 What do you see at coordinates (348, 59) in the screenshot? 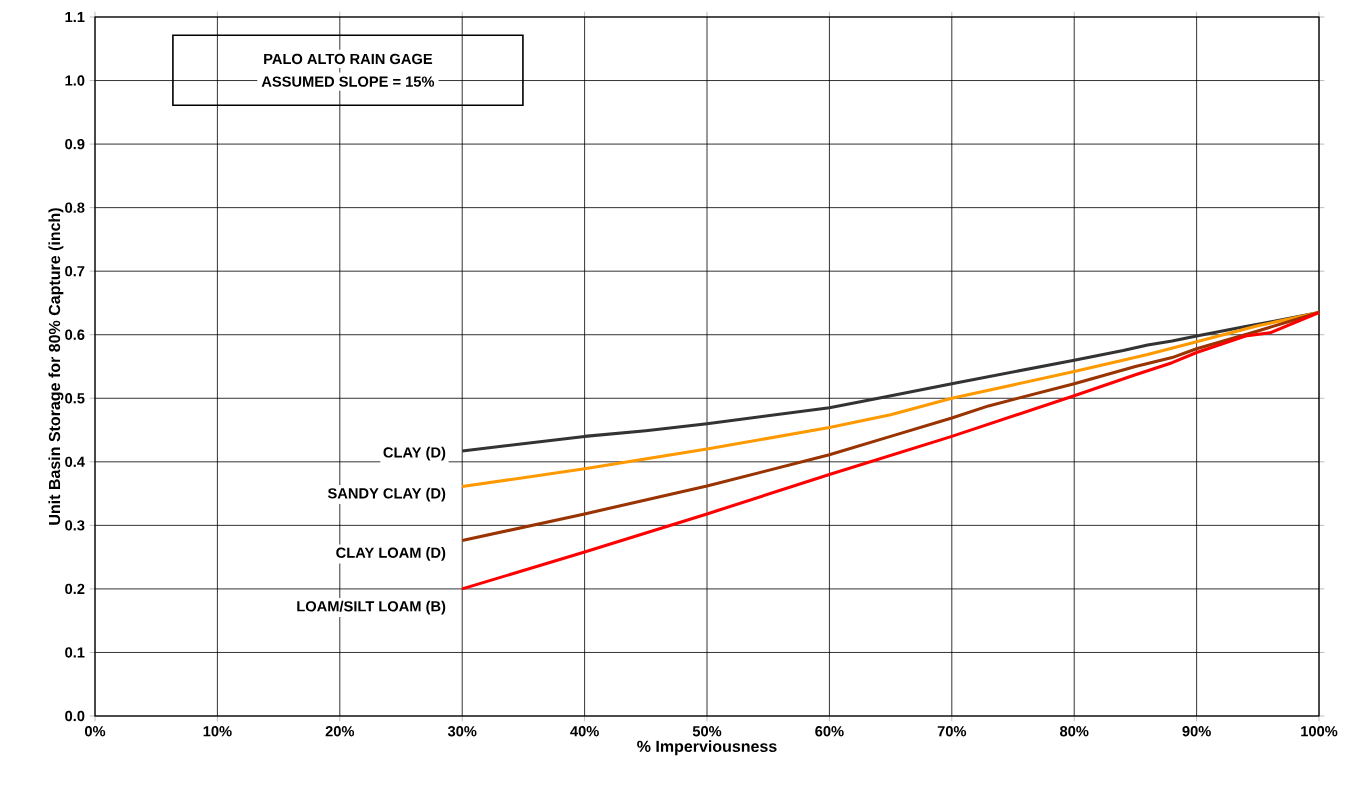
I see `annotation: PALO ALTO RAIN GAGE` at bounding box center [348, 59].